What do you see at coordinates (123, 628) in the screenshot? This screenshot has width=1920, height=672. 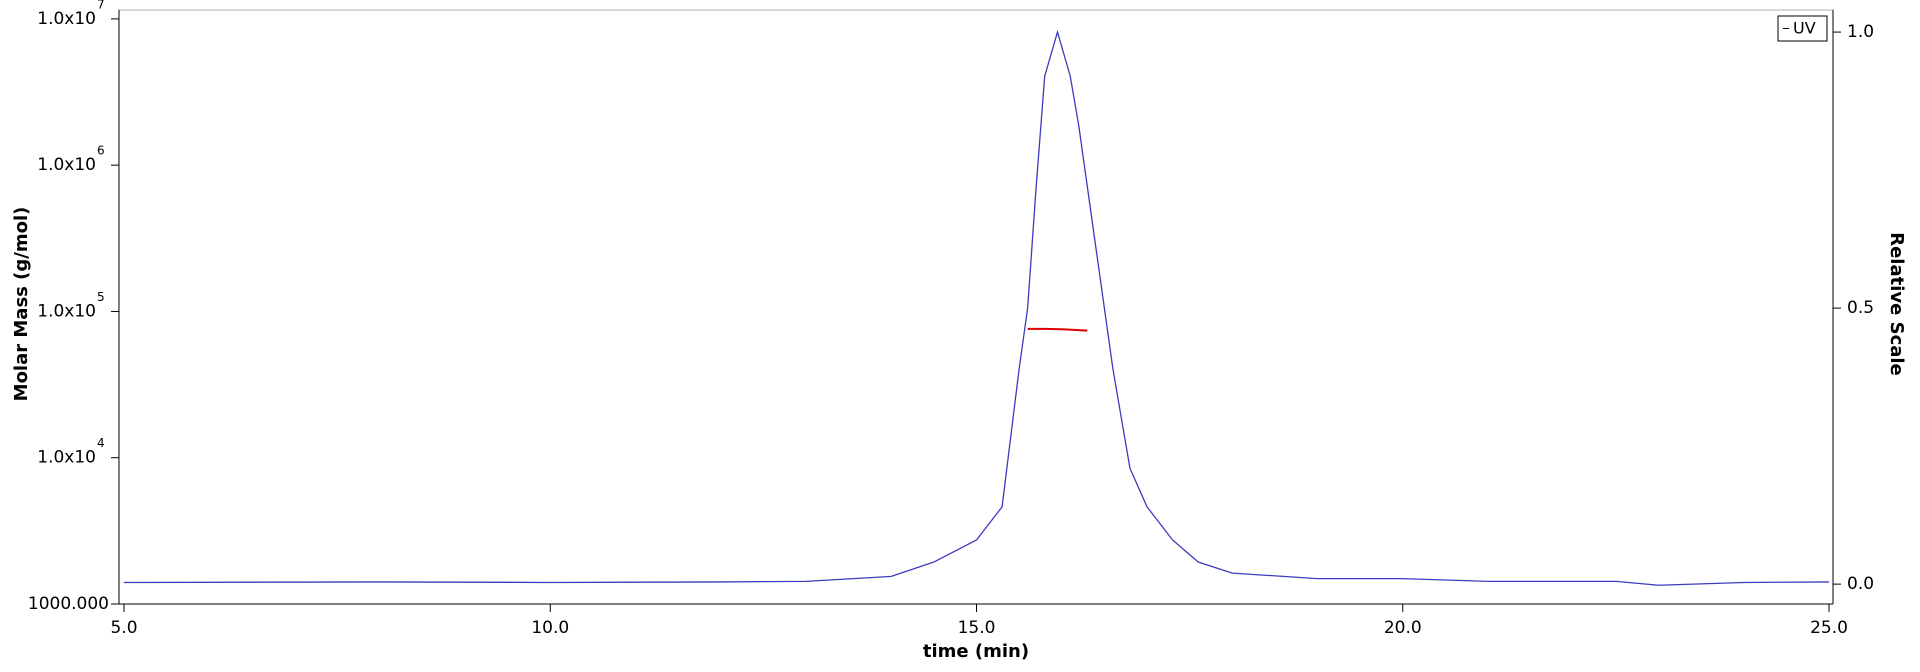 I see `x-tick-label: 5.0` at bounding box center [123, 628].